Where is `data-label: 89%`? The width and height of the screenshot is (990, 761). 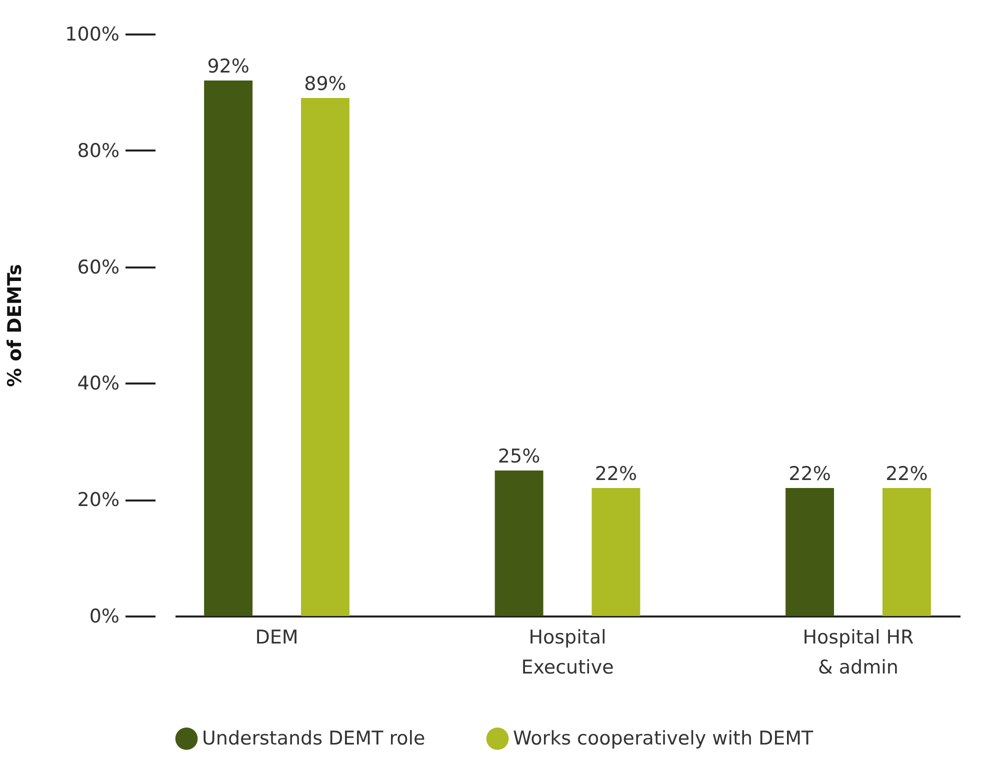 data-label: 89% is located at coordinates (325, 84).